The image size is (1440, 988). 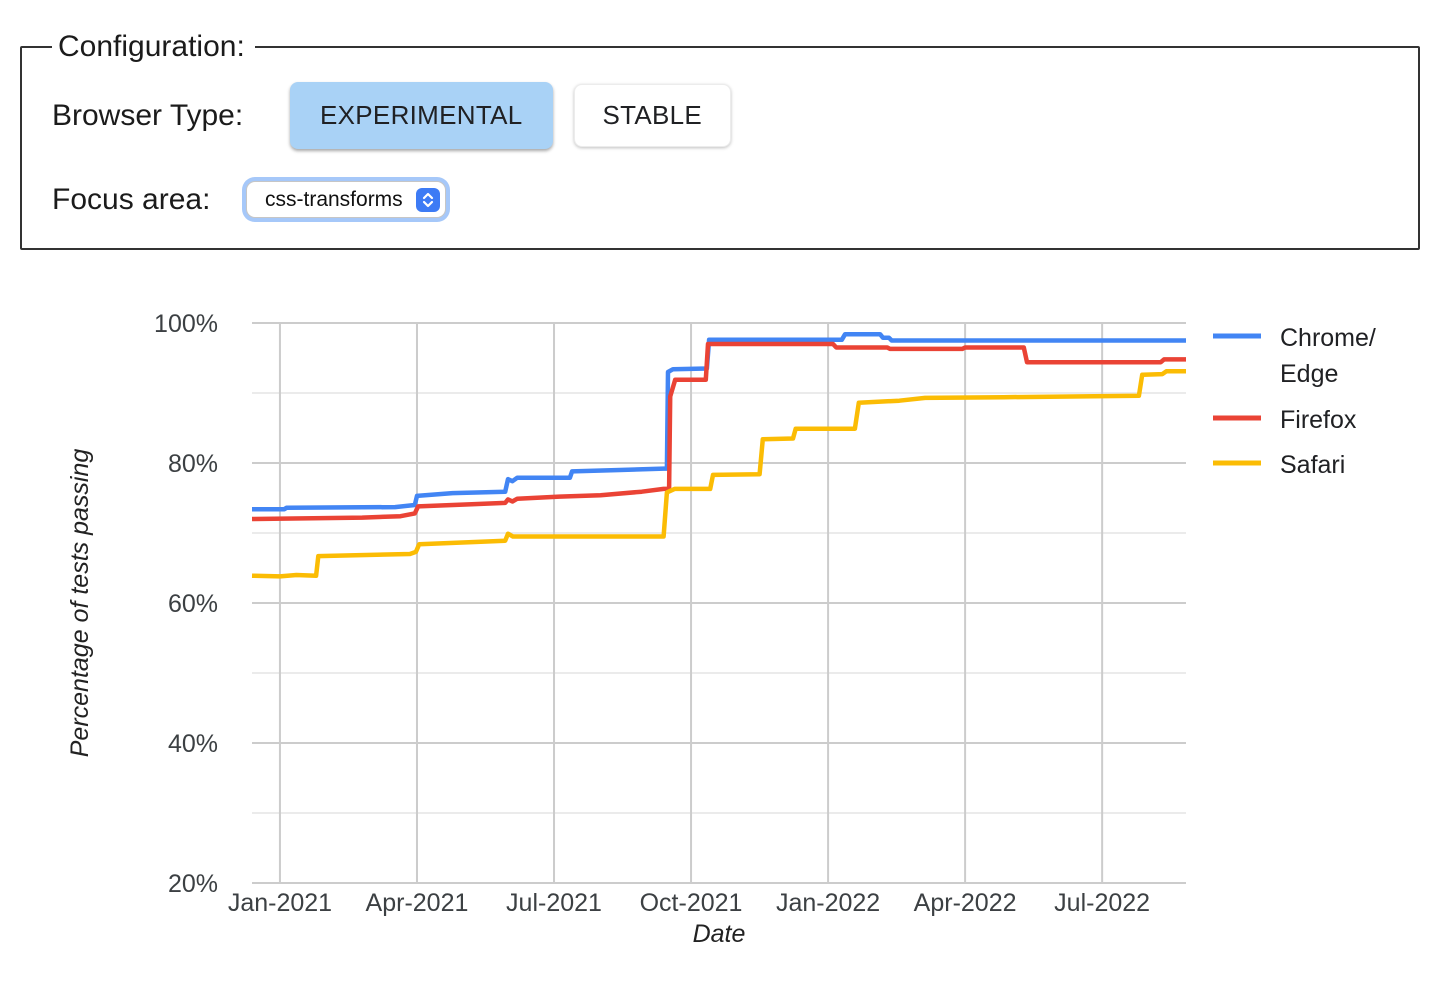 I want to click on x-tick-label: Jul-2021, so click(x=554, y=903).